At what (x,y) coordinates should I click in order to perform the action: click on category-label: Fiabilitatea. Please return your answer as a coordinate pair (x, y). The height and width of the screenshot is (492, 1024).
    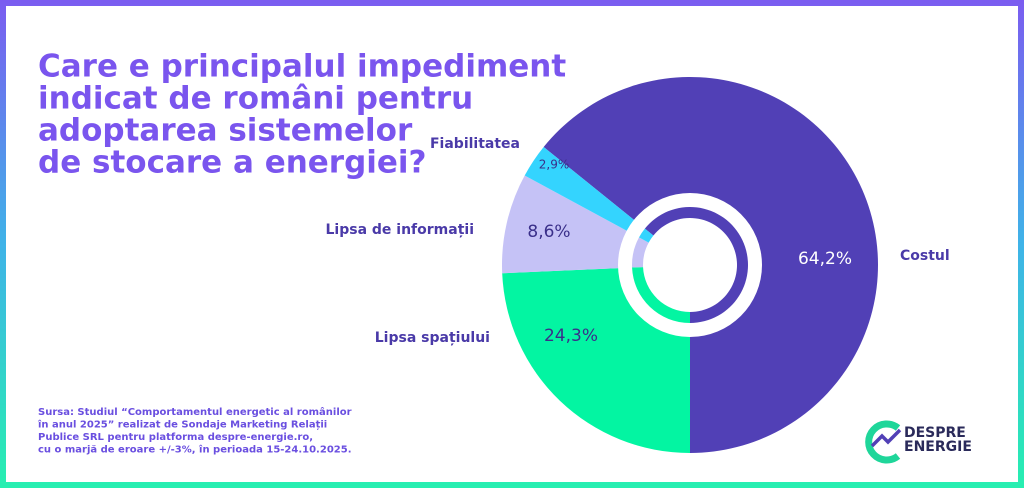
    Looking at the image, I should click on (475, 144).